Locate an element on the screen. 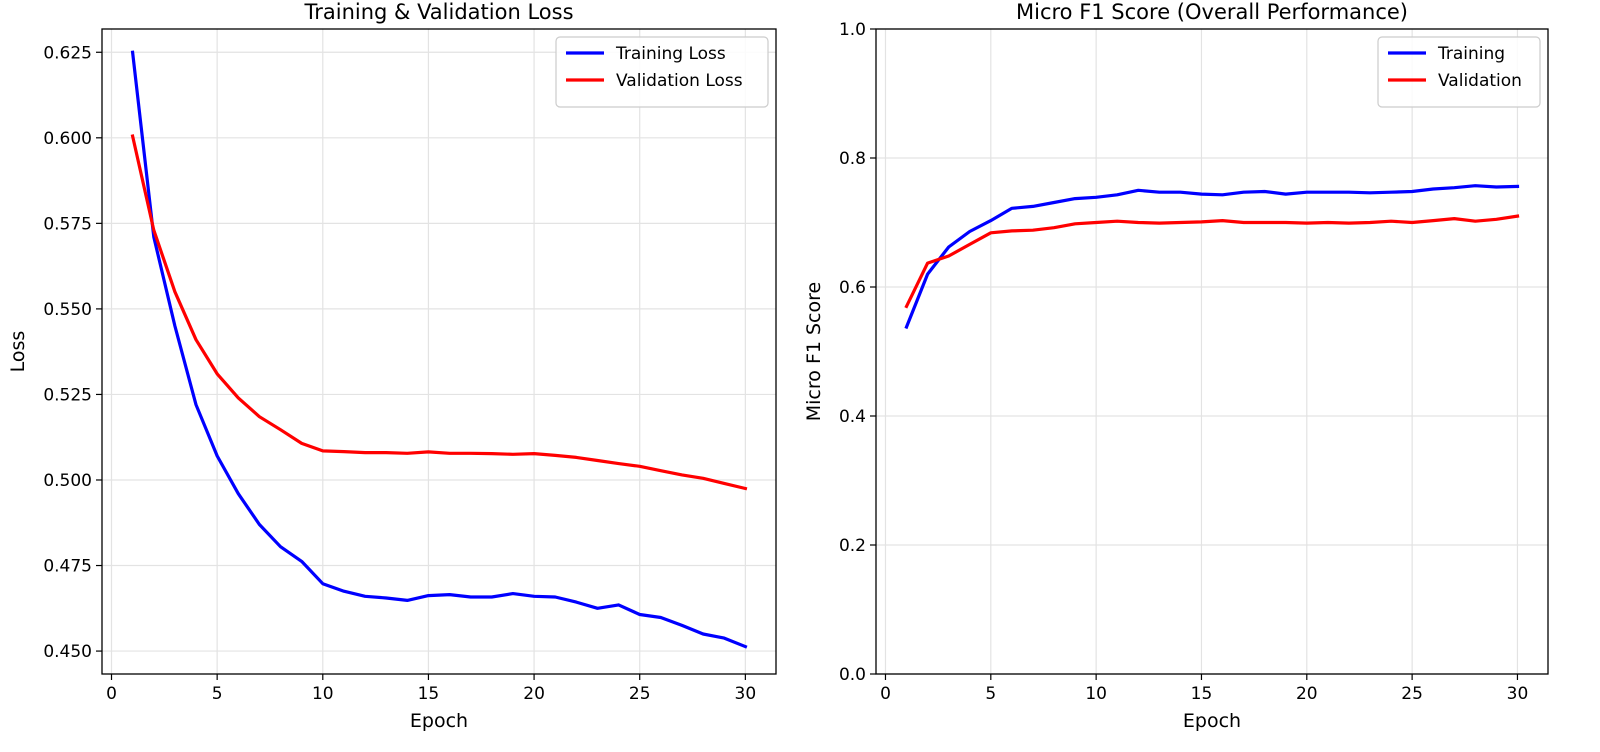 This screenshot has height=752, width=1600. legend-box is located at coordinates (662, 72).